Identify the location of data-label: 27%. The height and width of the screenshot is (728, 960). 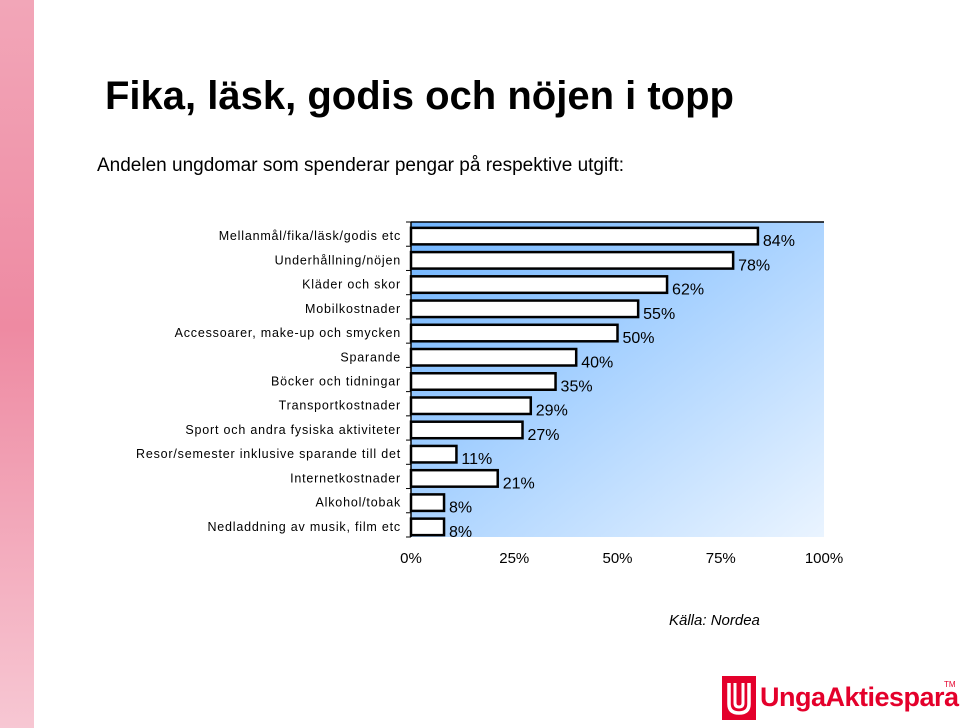
(544, 435).